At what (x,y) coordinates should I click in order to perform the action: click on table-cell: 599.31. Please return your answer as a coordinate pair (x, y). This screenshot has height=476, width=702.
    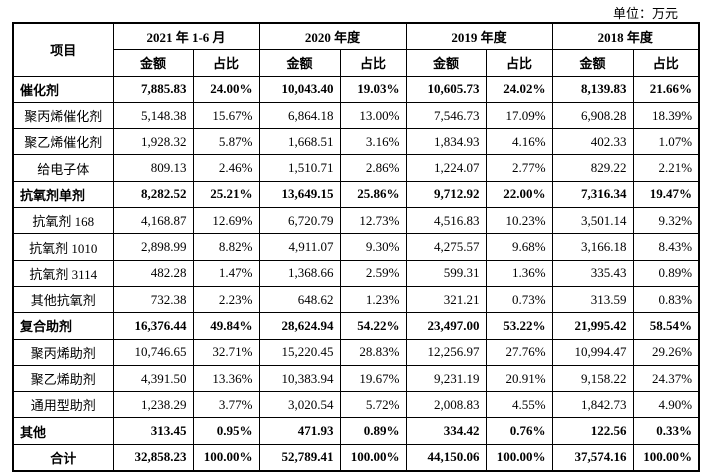
    Looking at the image, I should click on (446, 273).